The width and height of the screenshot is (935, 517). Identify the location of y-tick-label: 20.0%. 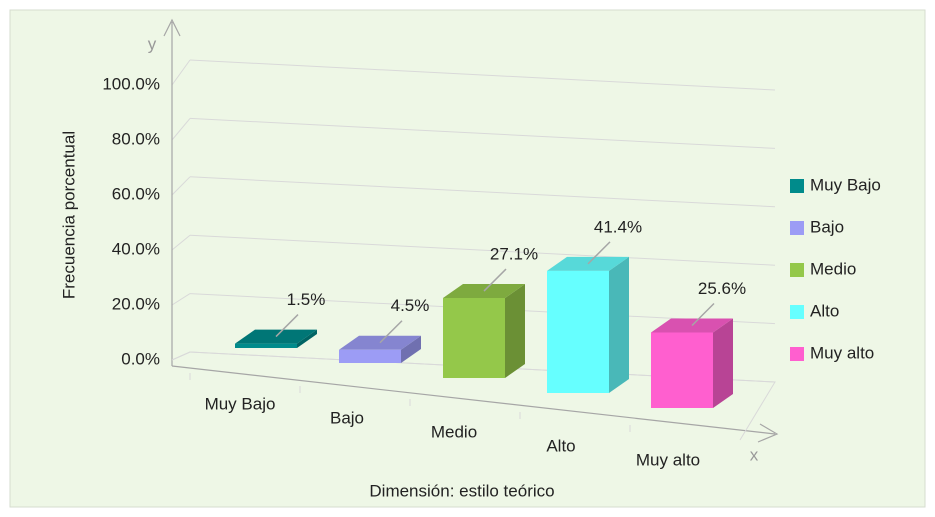
(136, 303).